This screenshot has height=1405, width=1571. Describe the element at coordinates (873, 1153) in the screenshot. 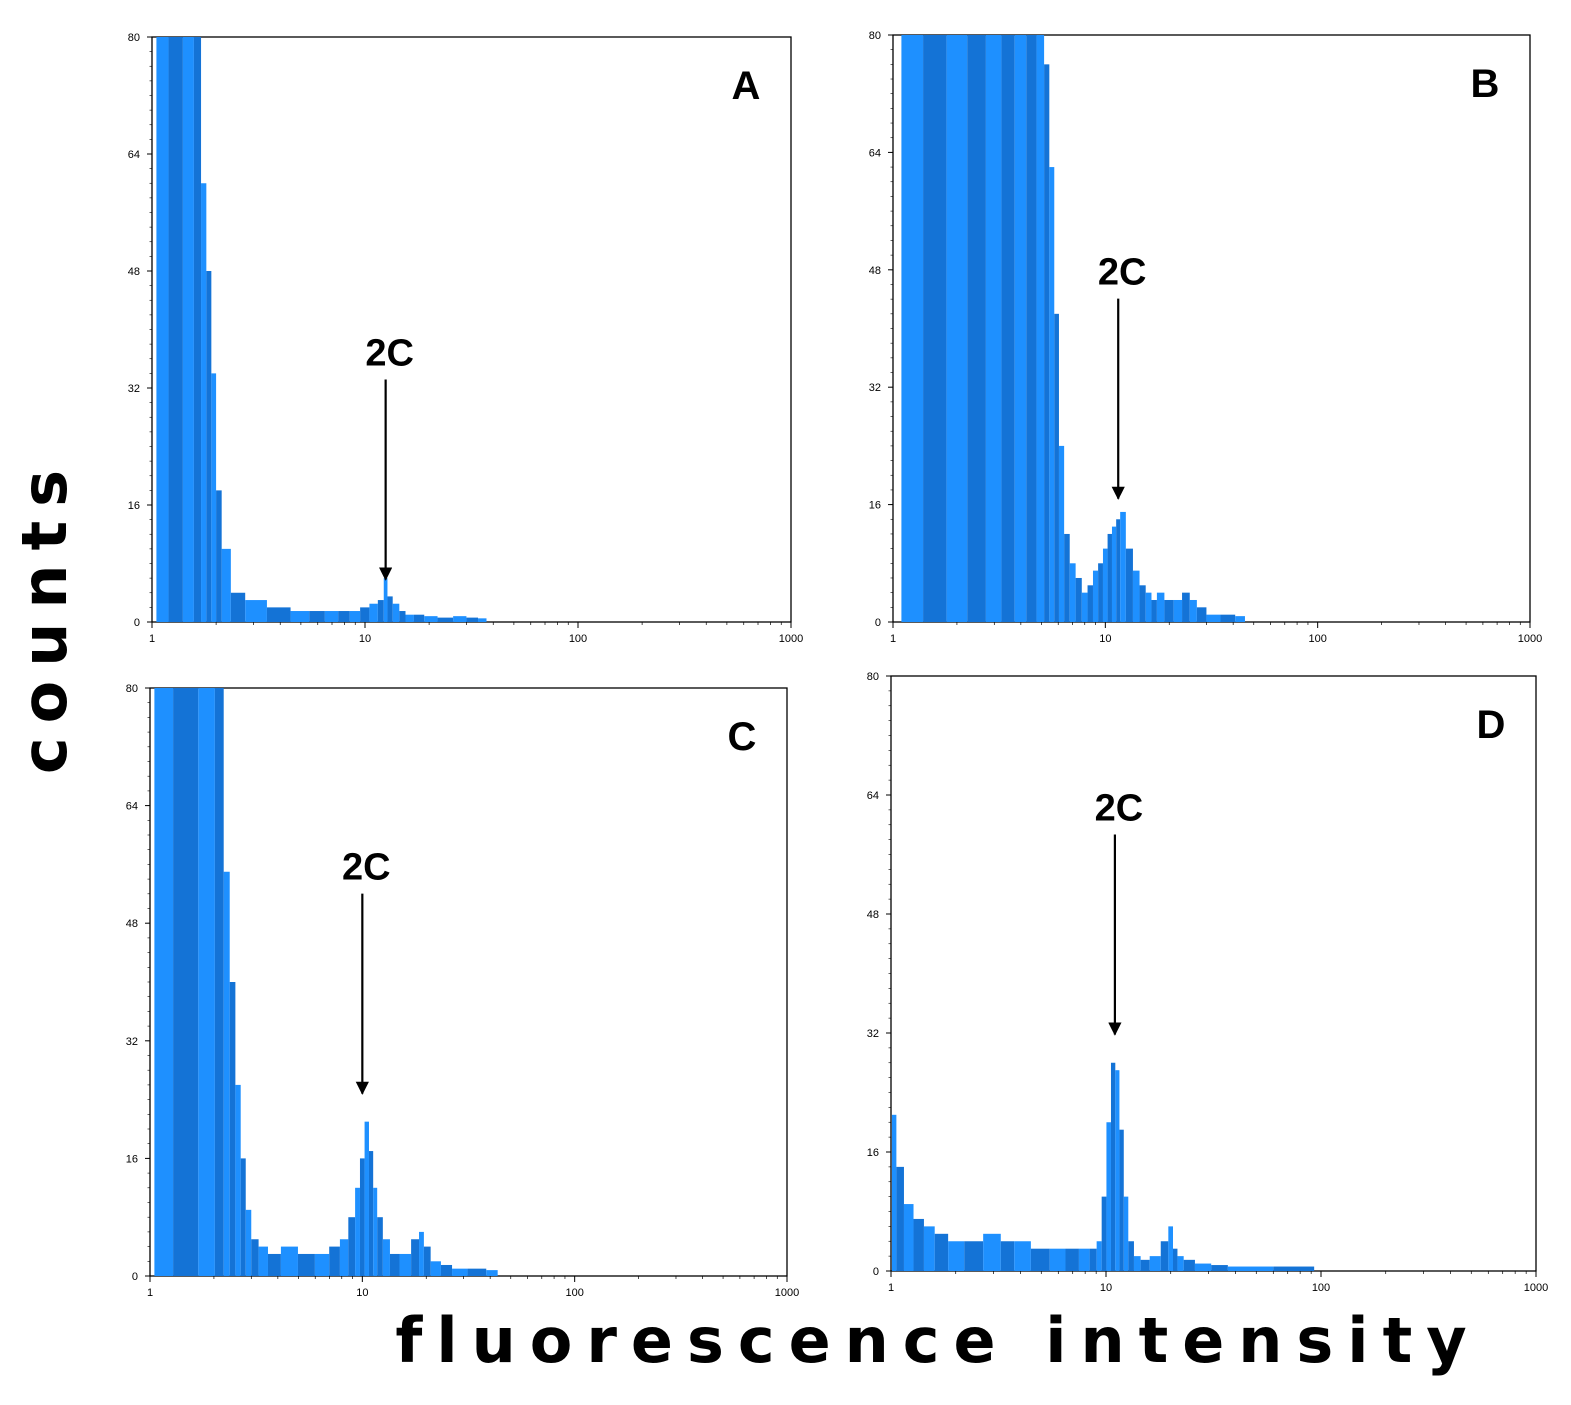

I see `y-tick-label: 16` at that location.